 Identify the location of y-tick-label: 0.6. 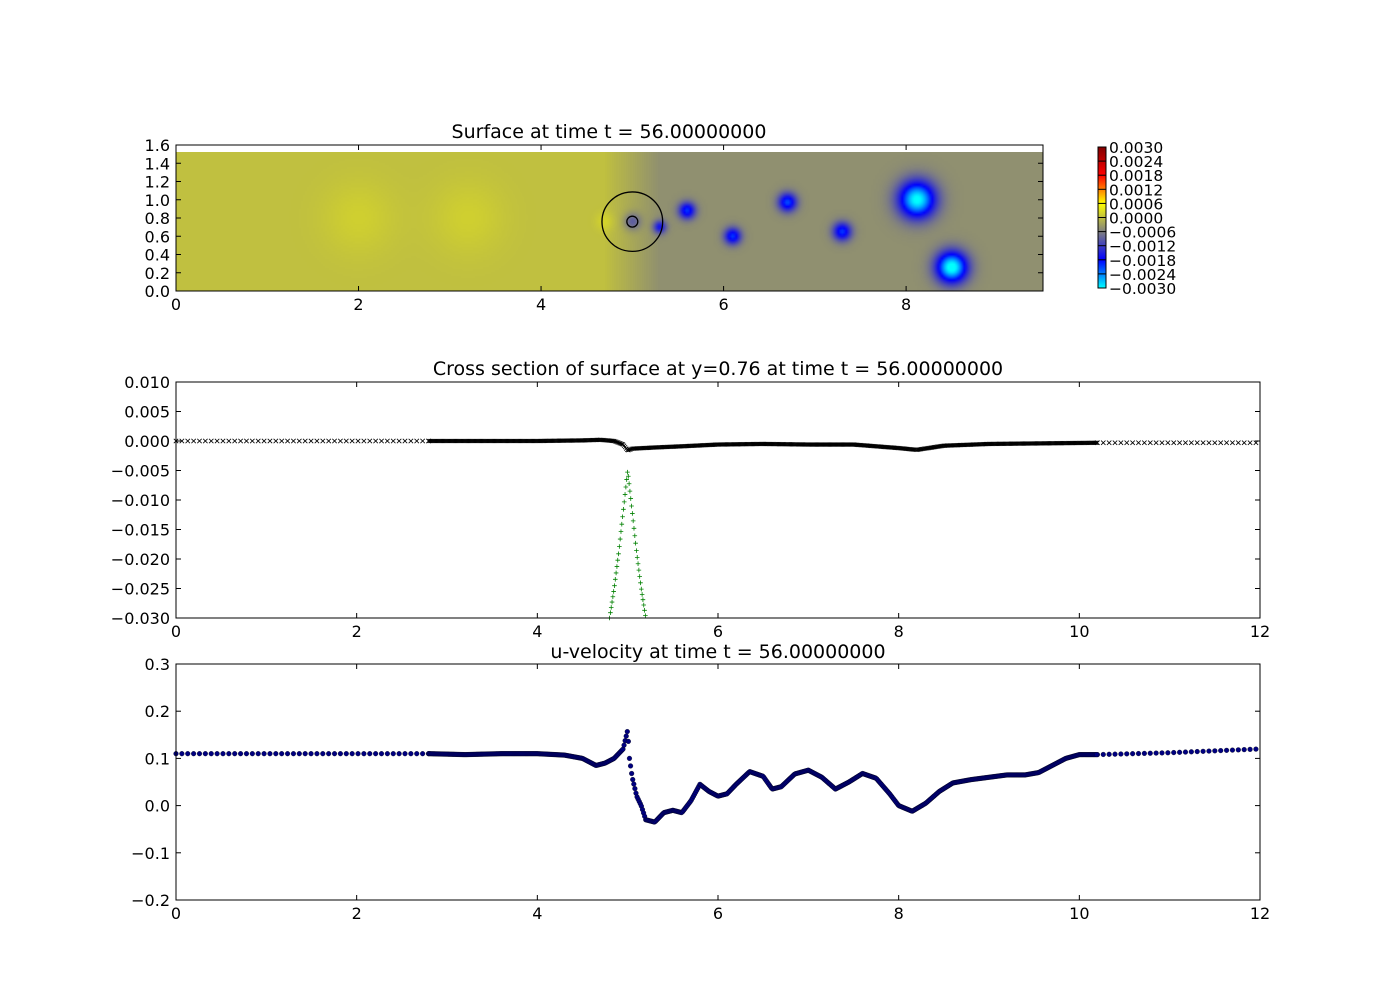
(157, 236).